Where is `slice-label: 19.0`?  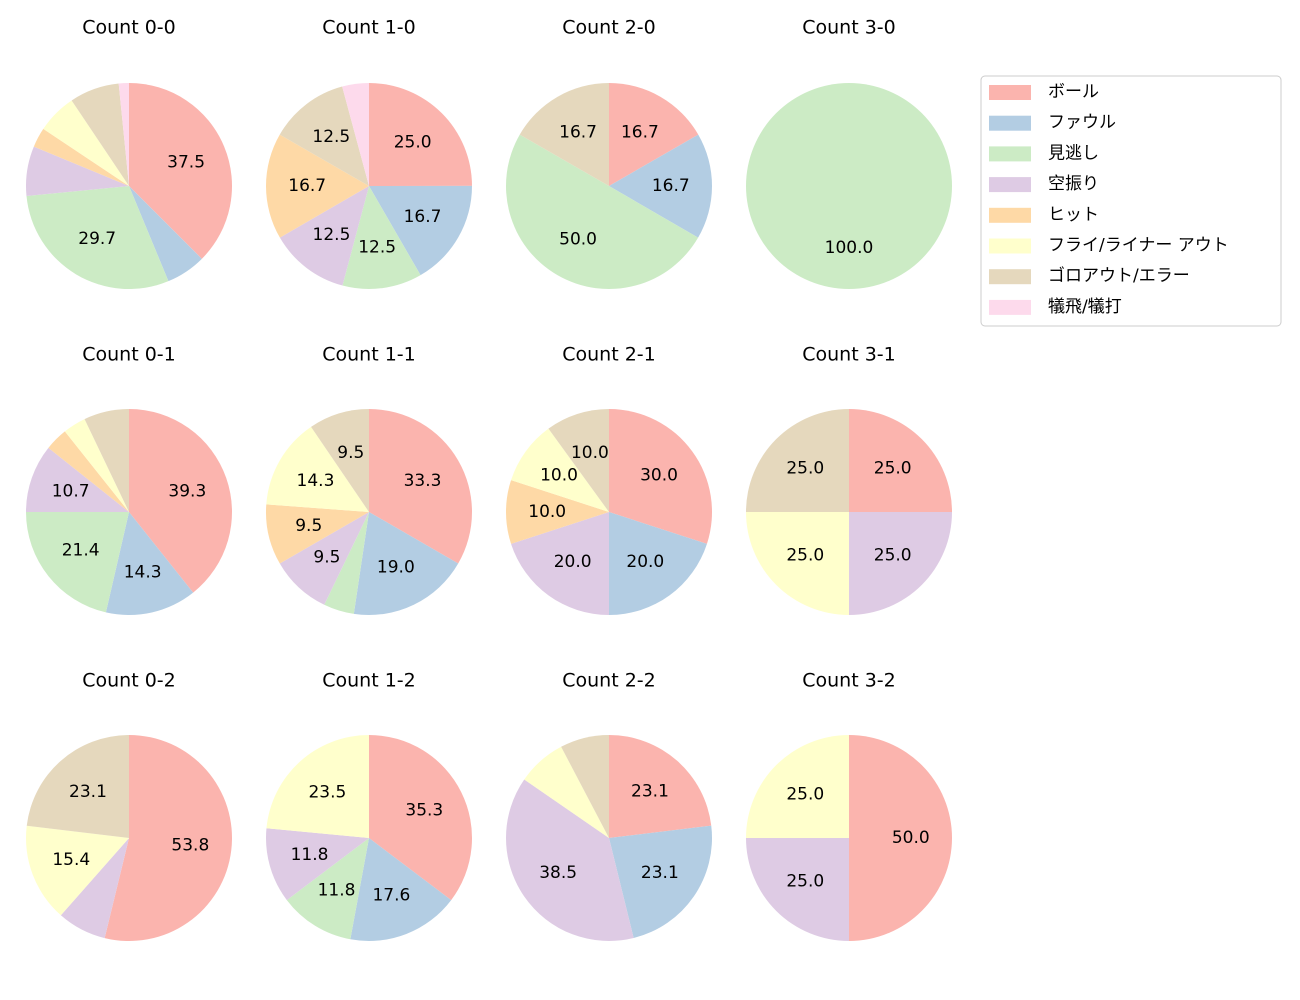
slice-label: 19.0 is located at coordinates (396, 568).